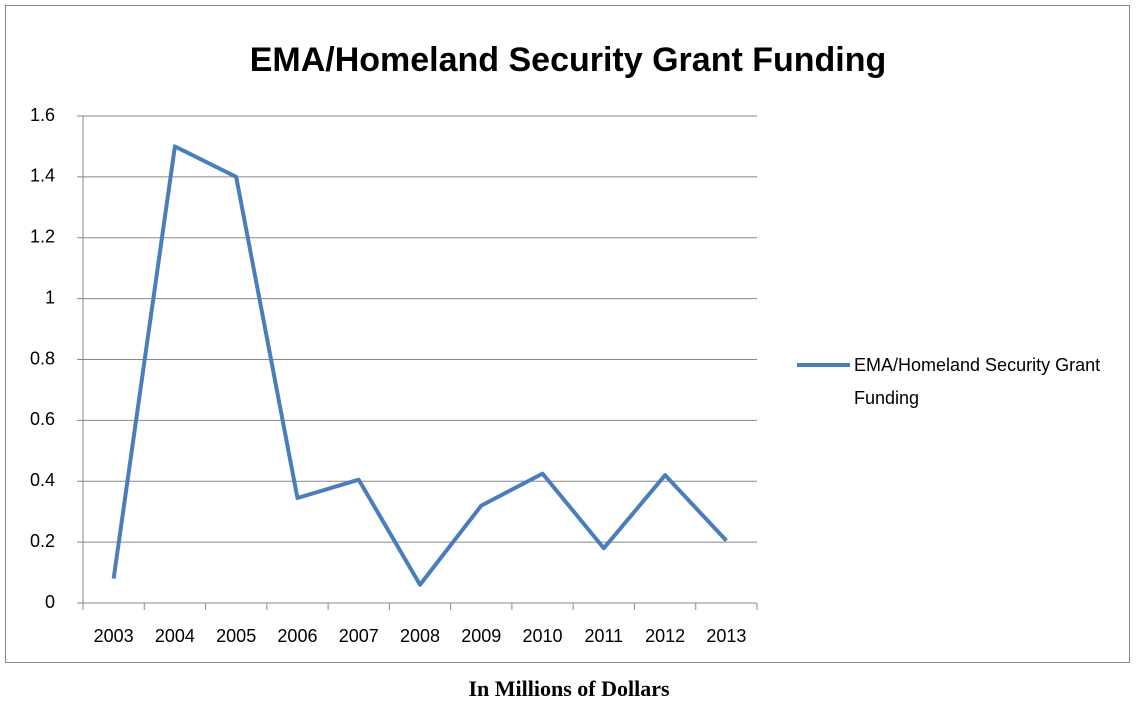 This screenshot has width=1138, height=705. I want to click on x-tick-label: 2011, so click(603, 636).